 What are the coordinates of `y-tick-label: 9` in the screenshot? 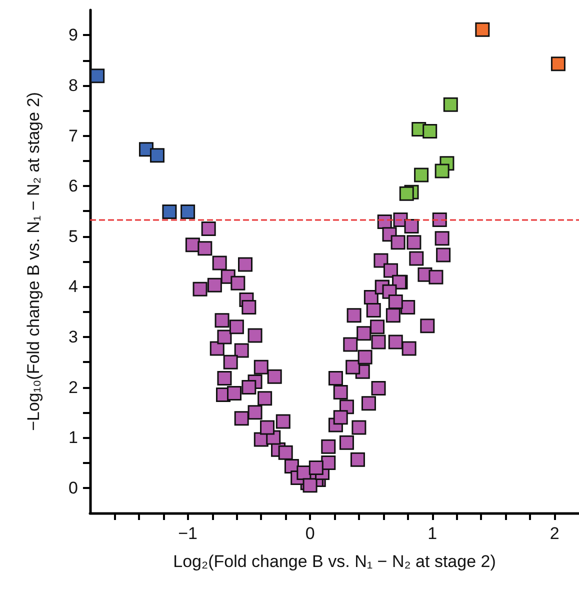 It's located at (73, 35).